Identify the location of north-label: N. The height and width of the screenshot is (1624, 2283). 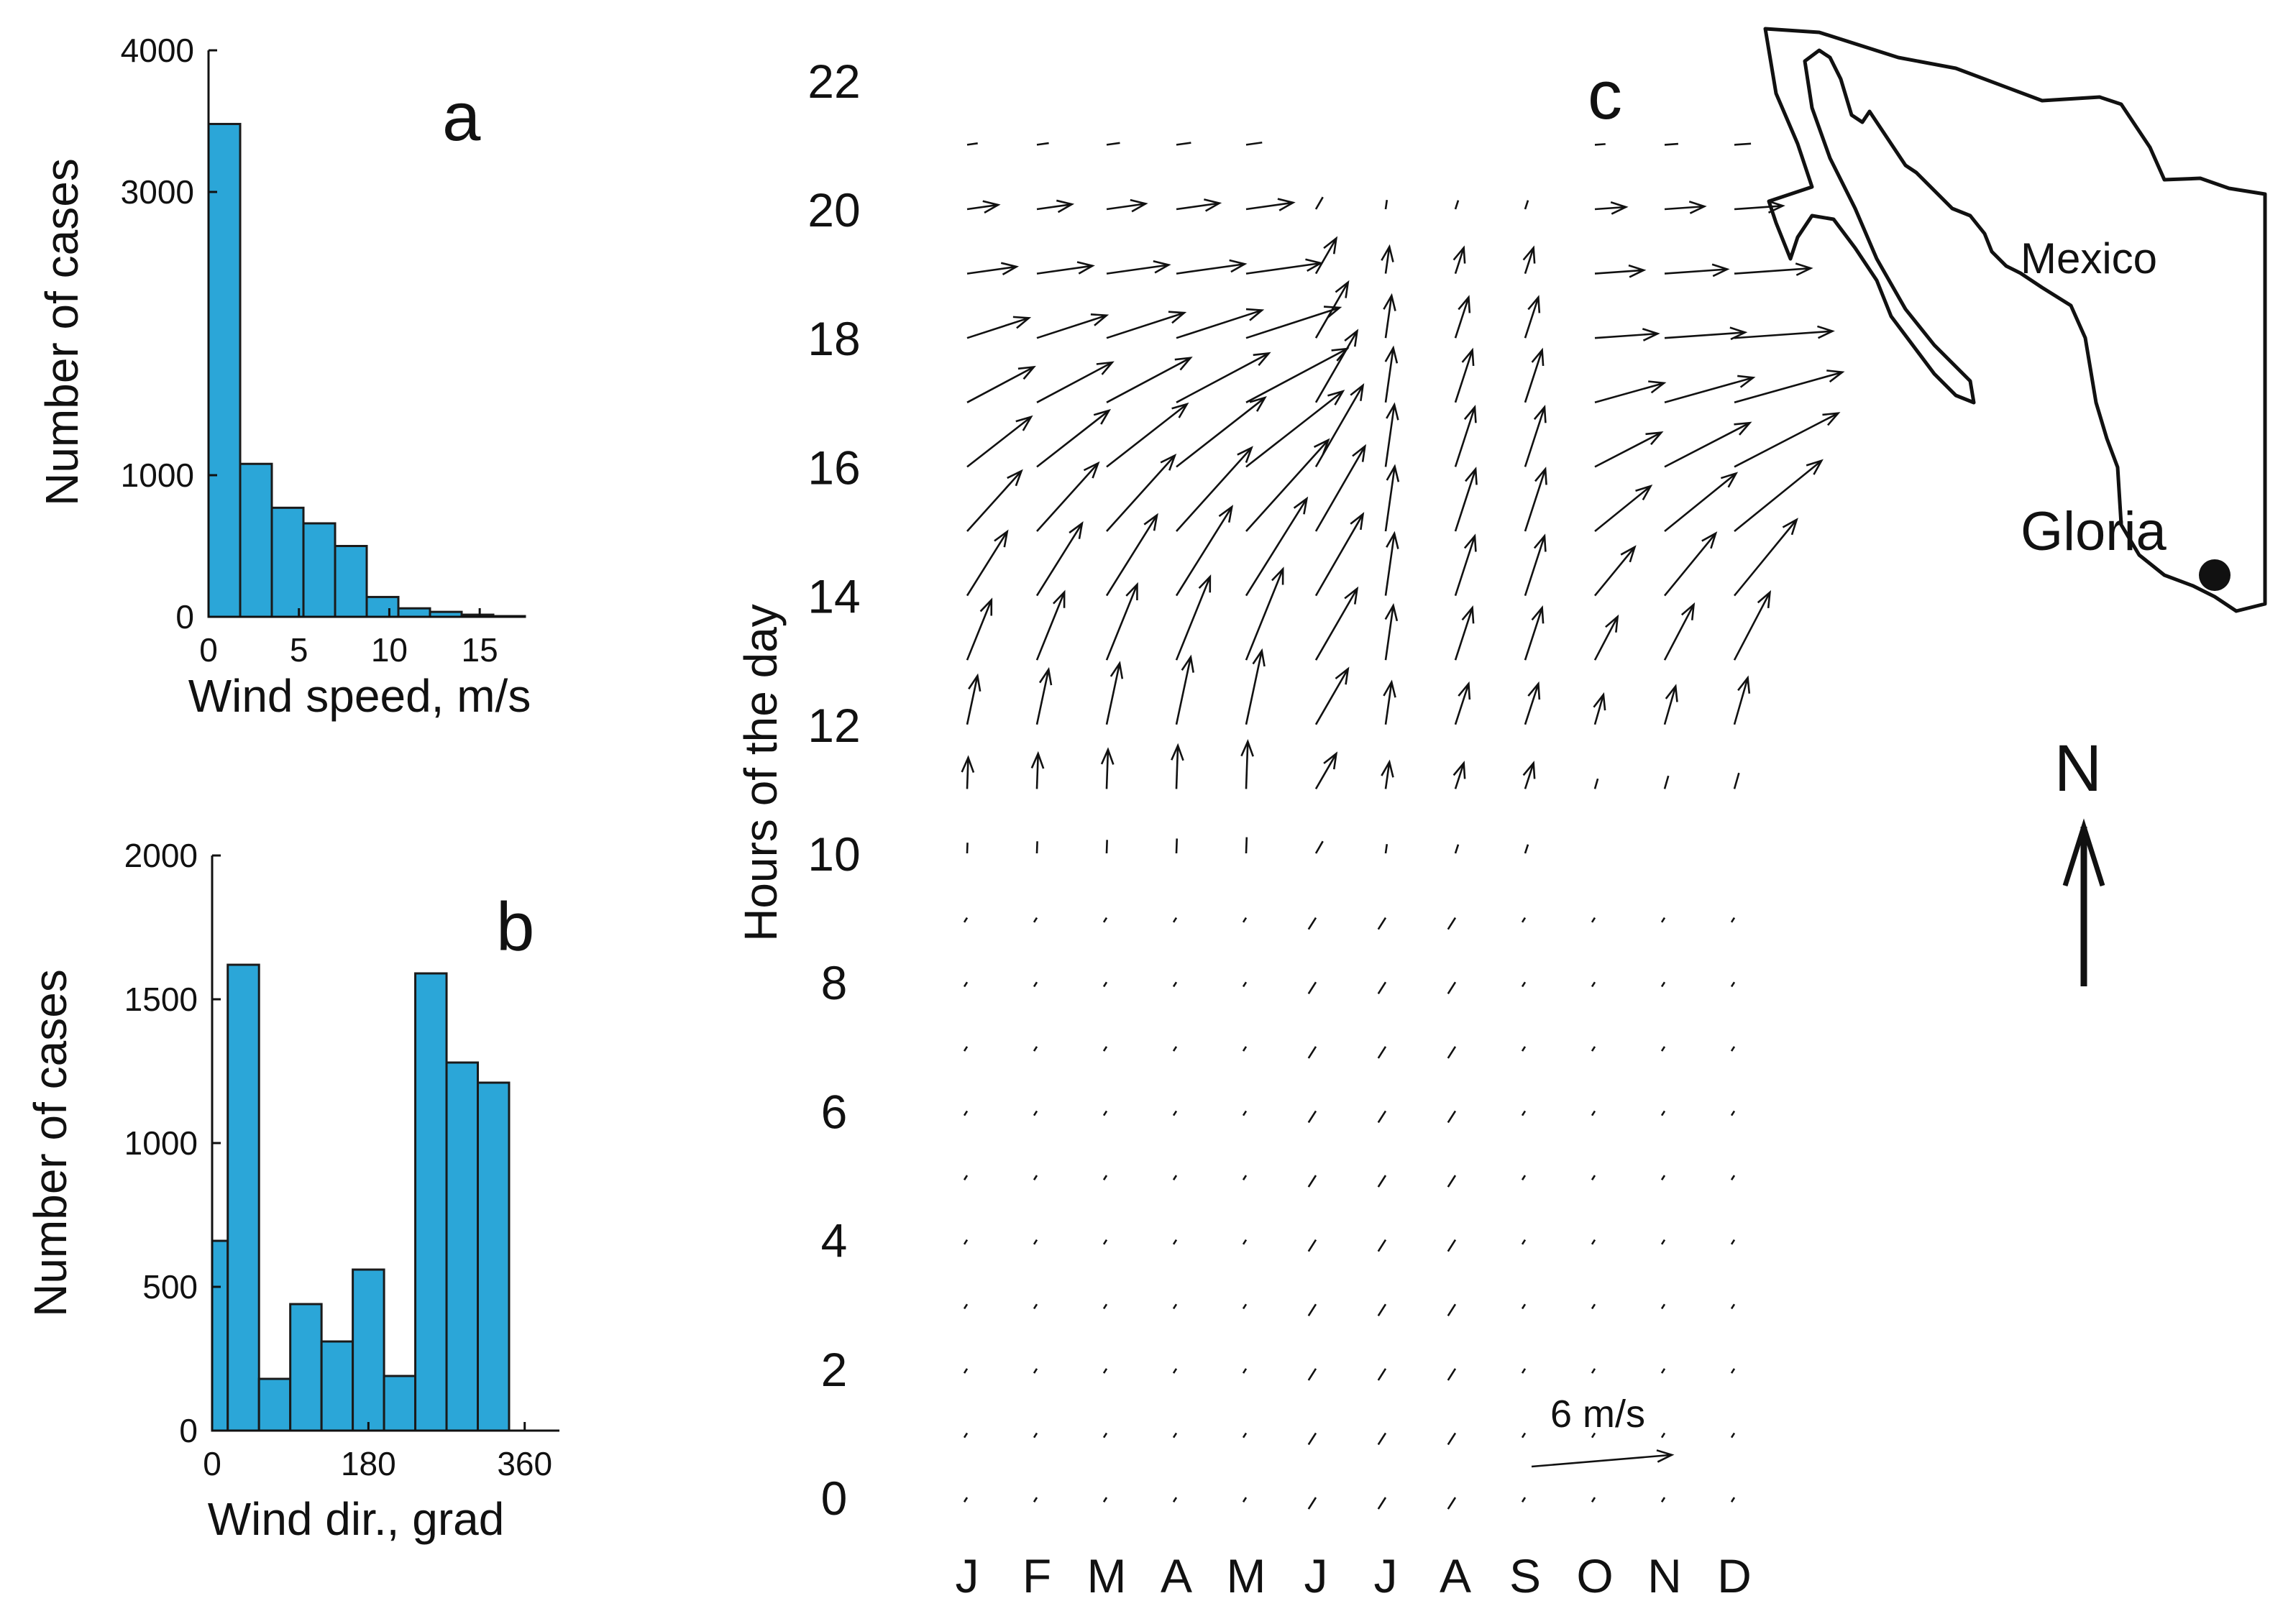
(2078, 768).